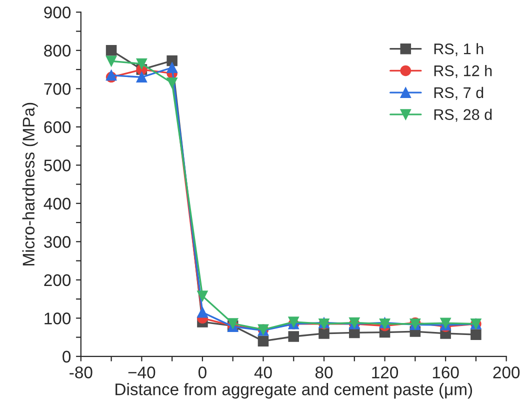 The height and width of the screenshot is (405, 522). Describe the element at coordinates (445, 372) in the screenshot. I see `x-tick-label: 160` at that location.